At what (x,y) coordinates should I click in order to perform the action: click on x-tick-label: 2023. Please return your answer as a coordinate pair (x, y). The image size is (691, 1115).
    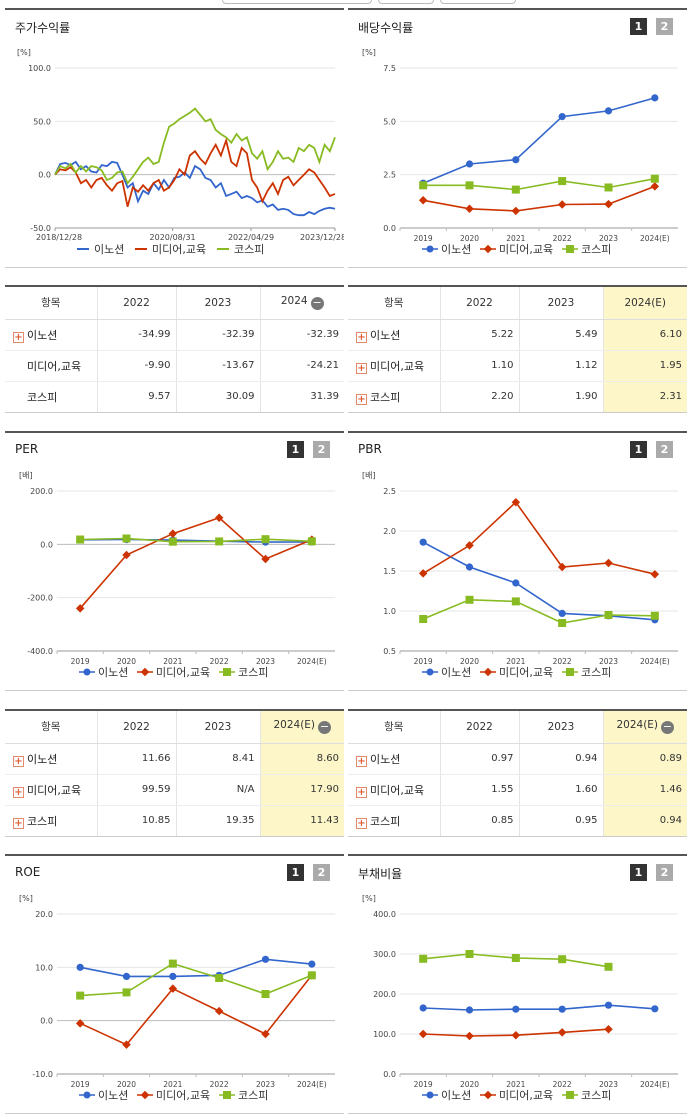
    Looking at the image, I should click on (265, 661).